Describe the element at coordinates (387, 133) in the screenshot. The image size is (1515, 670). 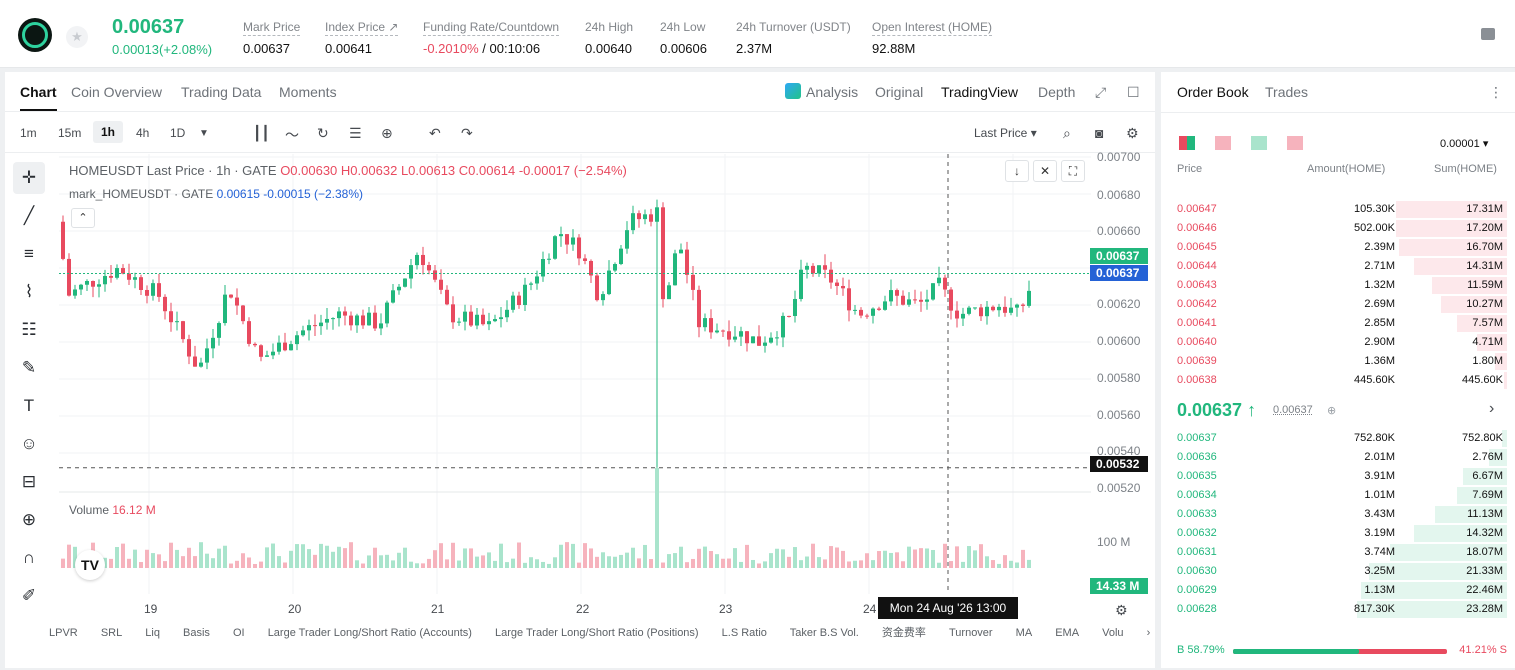
I see `add-icon: ⊕` at that location.